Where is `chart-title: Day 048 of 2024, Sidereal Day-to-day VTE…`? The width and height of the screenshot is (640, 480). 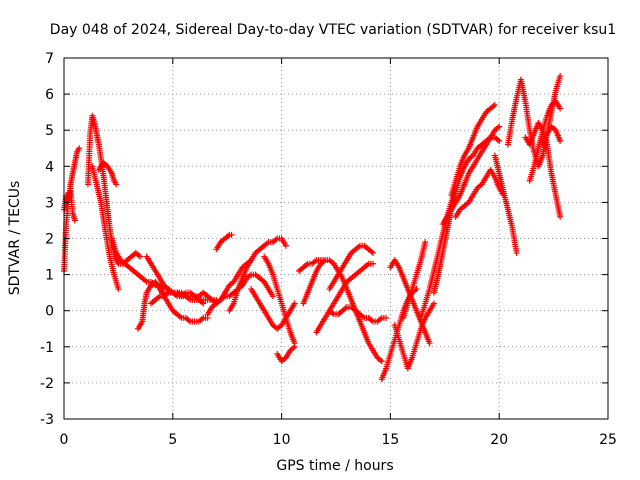 chart-title: Day 048 of 2024, Sidereal Day-to-day VTE… is located at coordinates (333, 30).